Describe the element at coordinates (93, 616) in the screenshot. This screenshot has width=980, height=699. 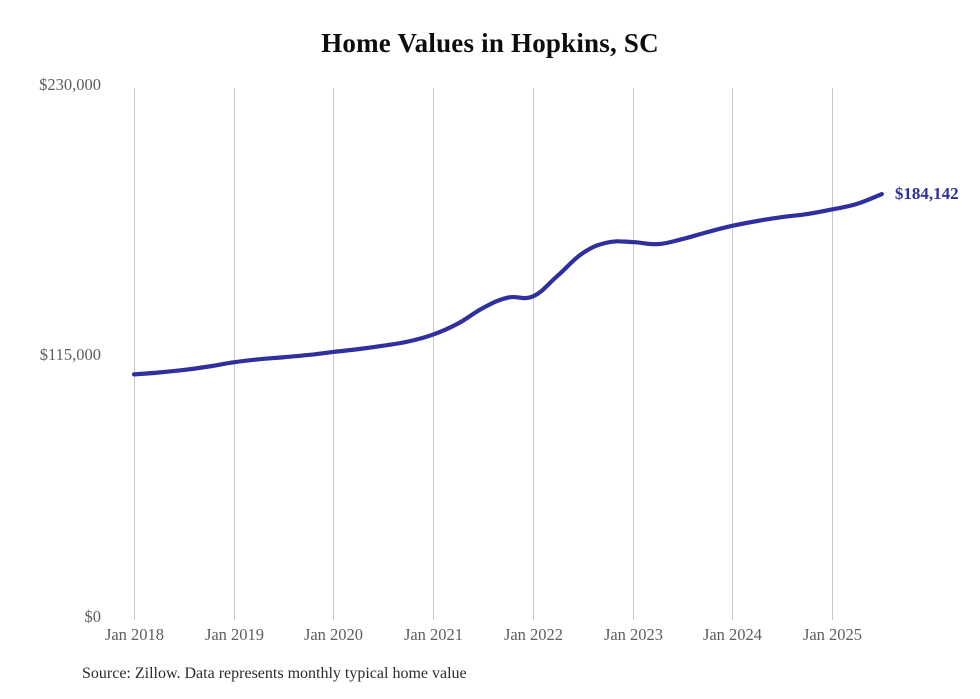
I see `y-tick-label: $0` at that location.